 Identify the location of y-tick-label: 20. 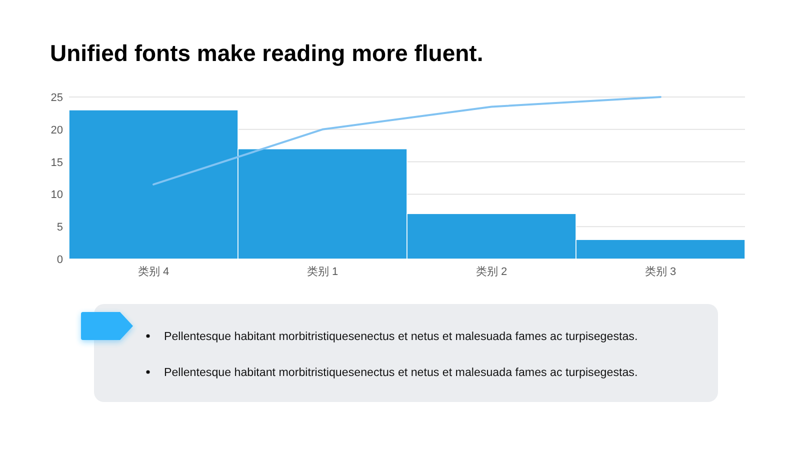
(56, 130).